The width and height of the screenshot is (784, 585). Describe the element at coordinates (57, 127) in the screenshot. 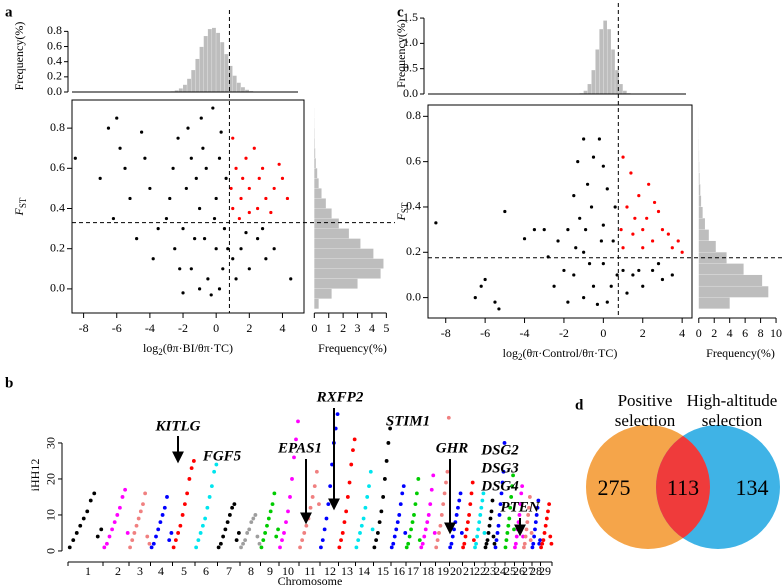

I see `y-tick-label: 0.8` at that location.